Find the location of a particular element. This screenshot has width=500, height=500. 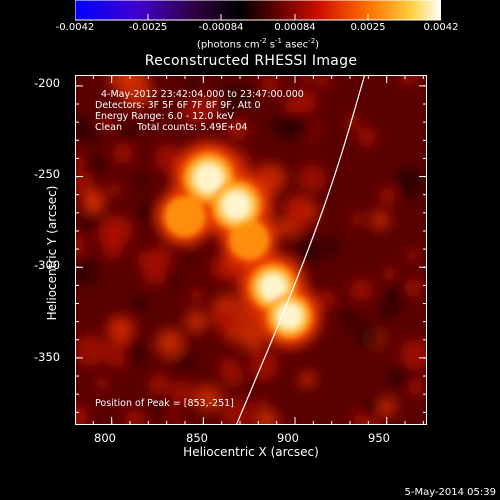

footer-date: 5-May-2014 05:39 is located at coordinates (450, 492).